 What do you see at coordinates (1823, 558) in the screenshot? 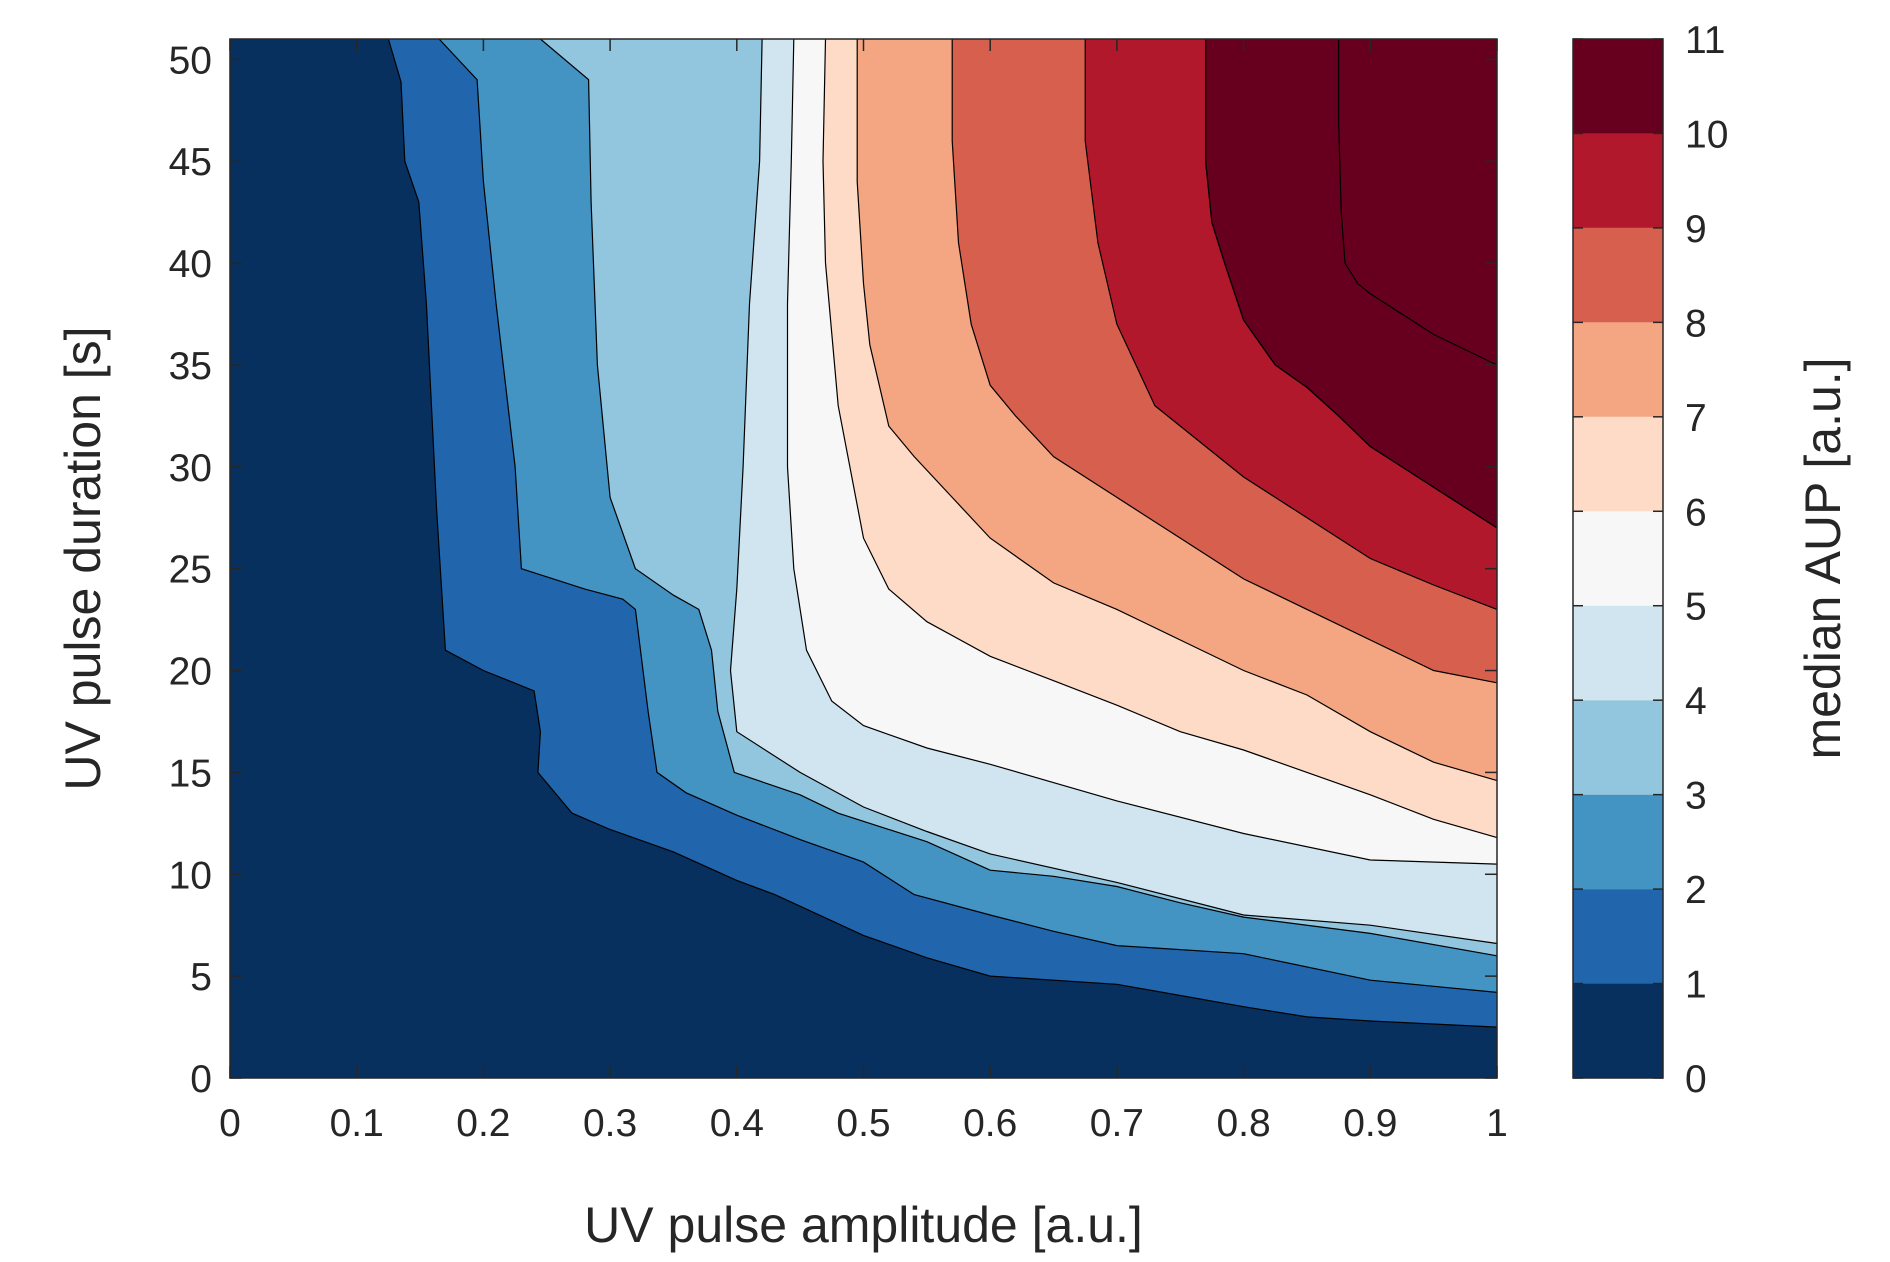
I see `colorbar-title: median AUP [a.u.]` at bounding box center [1823, 558].